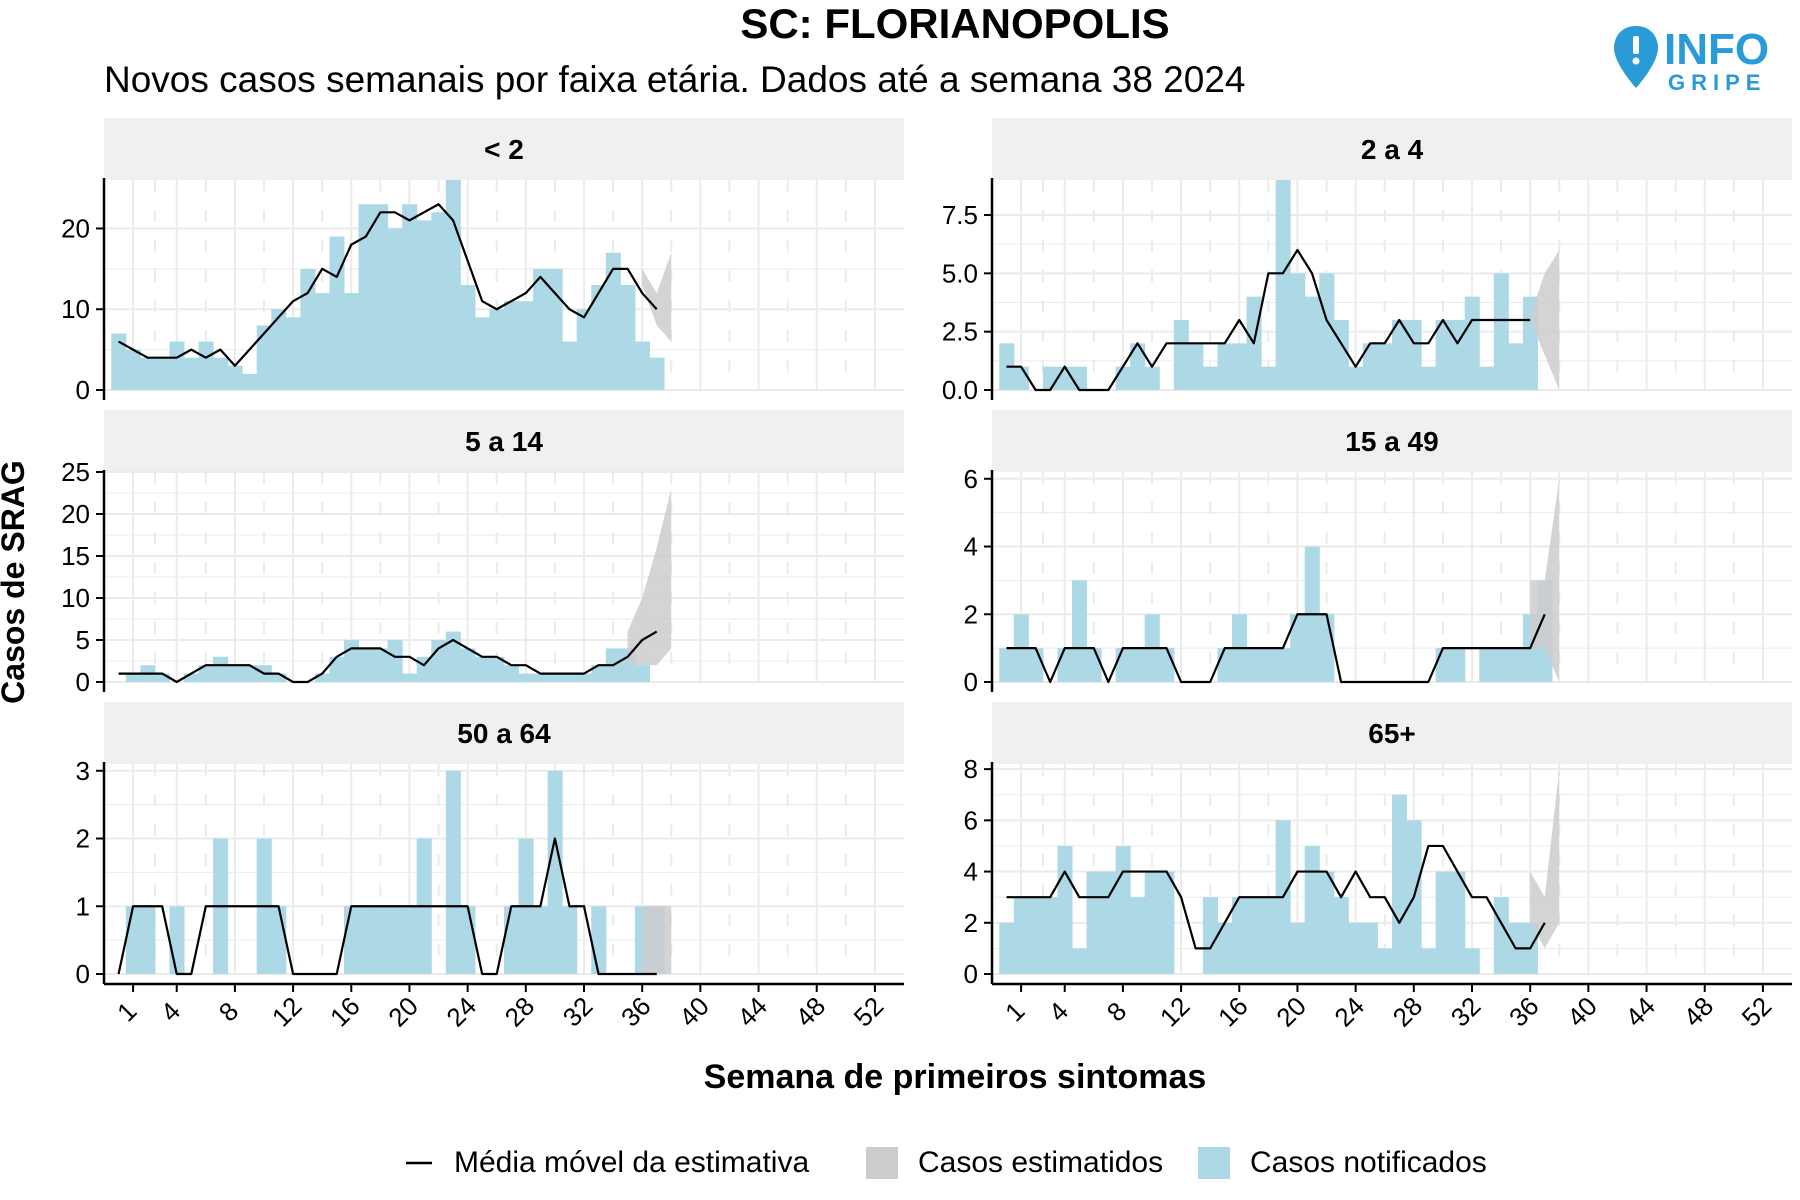 This screenshot has width=1800, height=1200. What do you see at coordinates (504, 577) in the screenshot?
I see `gridlines` at bounding box center [504, 577].